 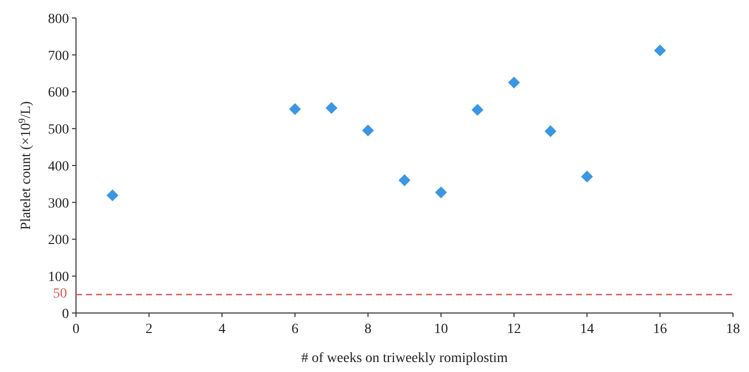 What do you see at coordinates (441, 329) in the screenshot?
I see `x-tick-label: 10` at bounding box center [441, 329].